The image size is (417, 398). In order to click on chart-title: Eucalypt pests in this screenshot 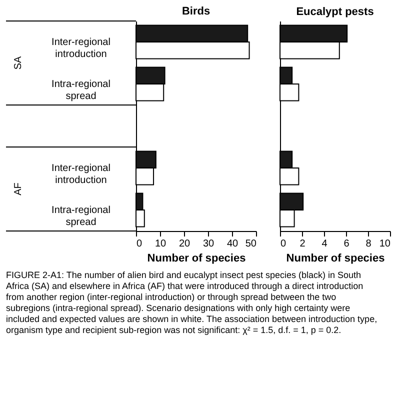, I will do `click(335, 12)`.